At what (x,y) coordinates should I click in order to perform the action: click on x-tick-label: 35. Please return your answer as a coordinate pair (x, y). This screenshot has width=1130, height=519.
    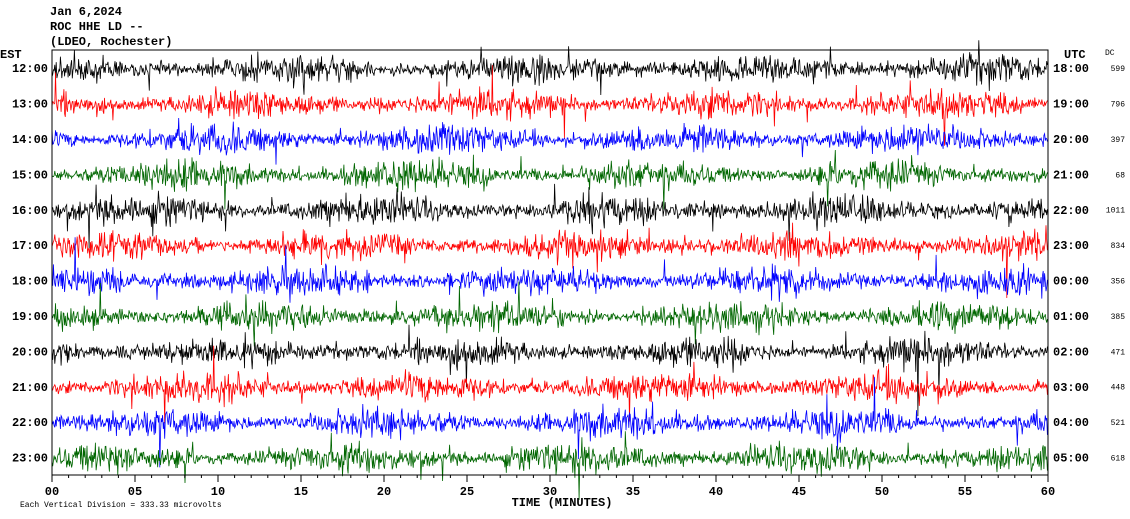
    Looking at the image, I should click on (633, 492).